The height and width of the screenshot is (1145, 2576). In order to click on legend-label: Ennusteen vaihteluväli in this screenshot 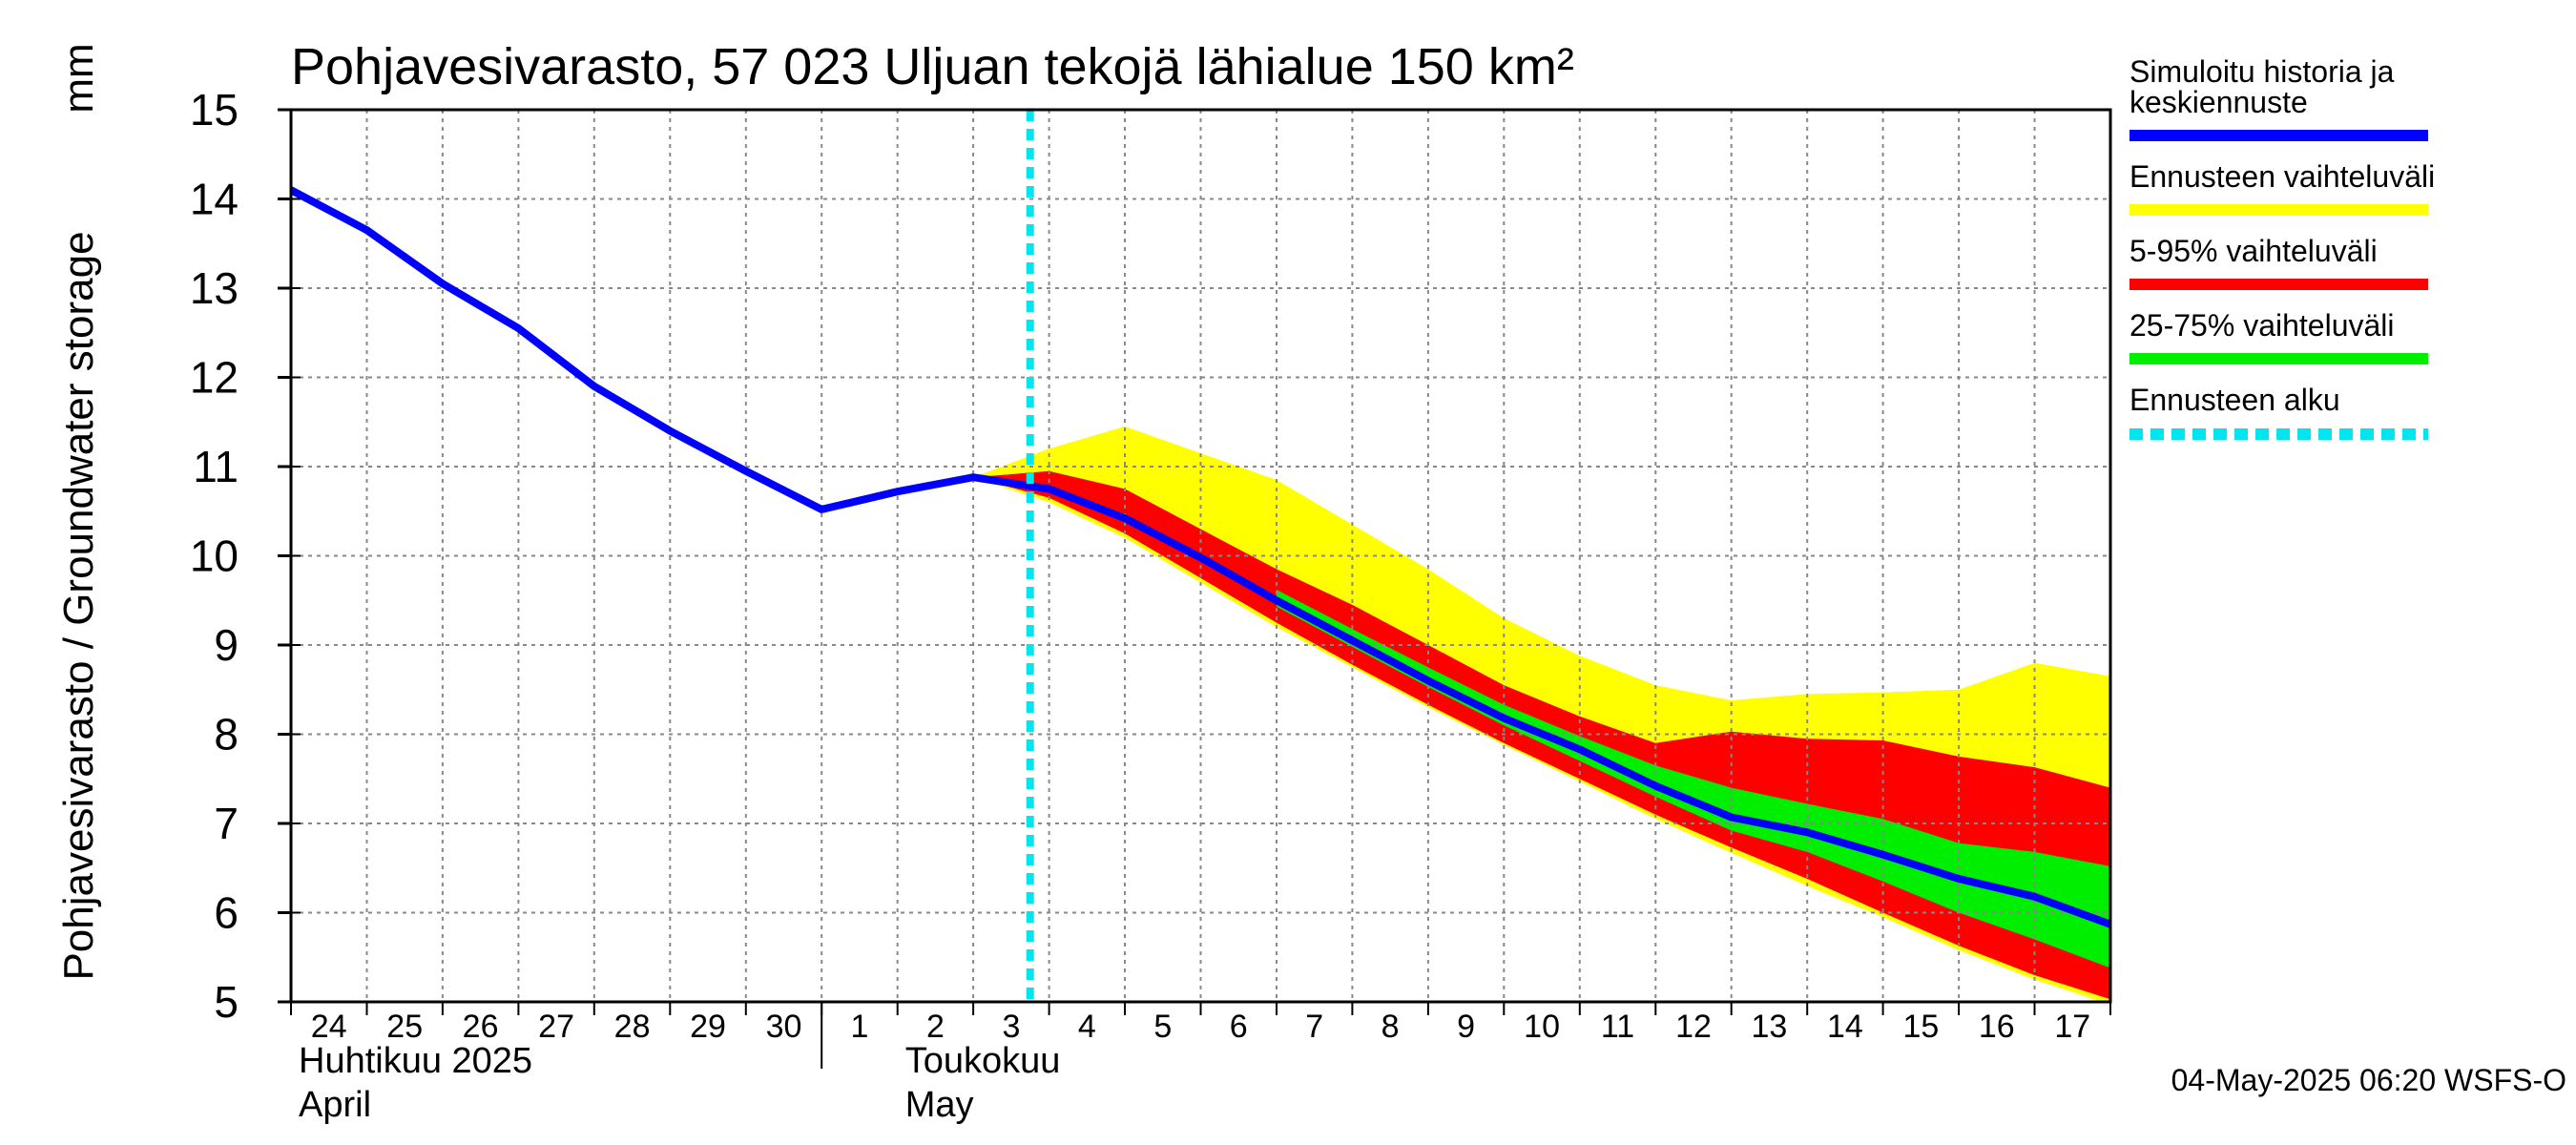, I will do `click(2282, 177)`.